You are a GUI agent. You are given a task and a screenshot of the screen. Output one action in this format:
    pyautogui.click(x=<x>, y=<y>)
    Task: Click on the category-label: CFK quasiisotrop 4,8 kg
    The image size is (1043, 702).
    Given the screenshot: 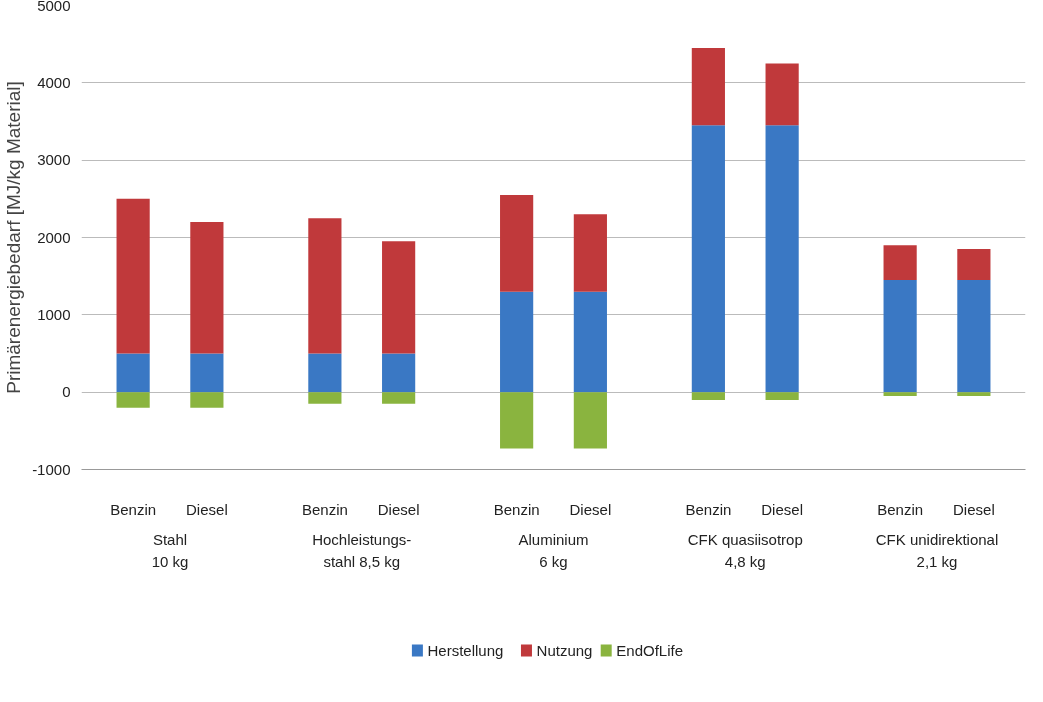 What is the action you would take?
    pyautogui.click(x=745, y=550)
    